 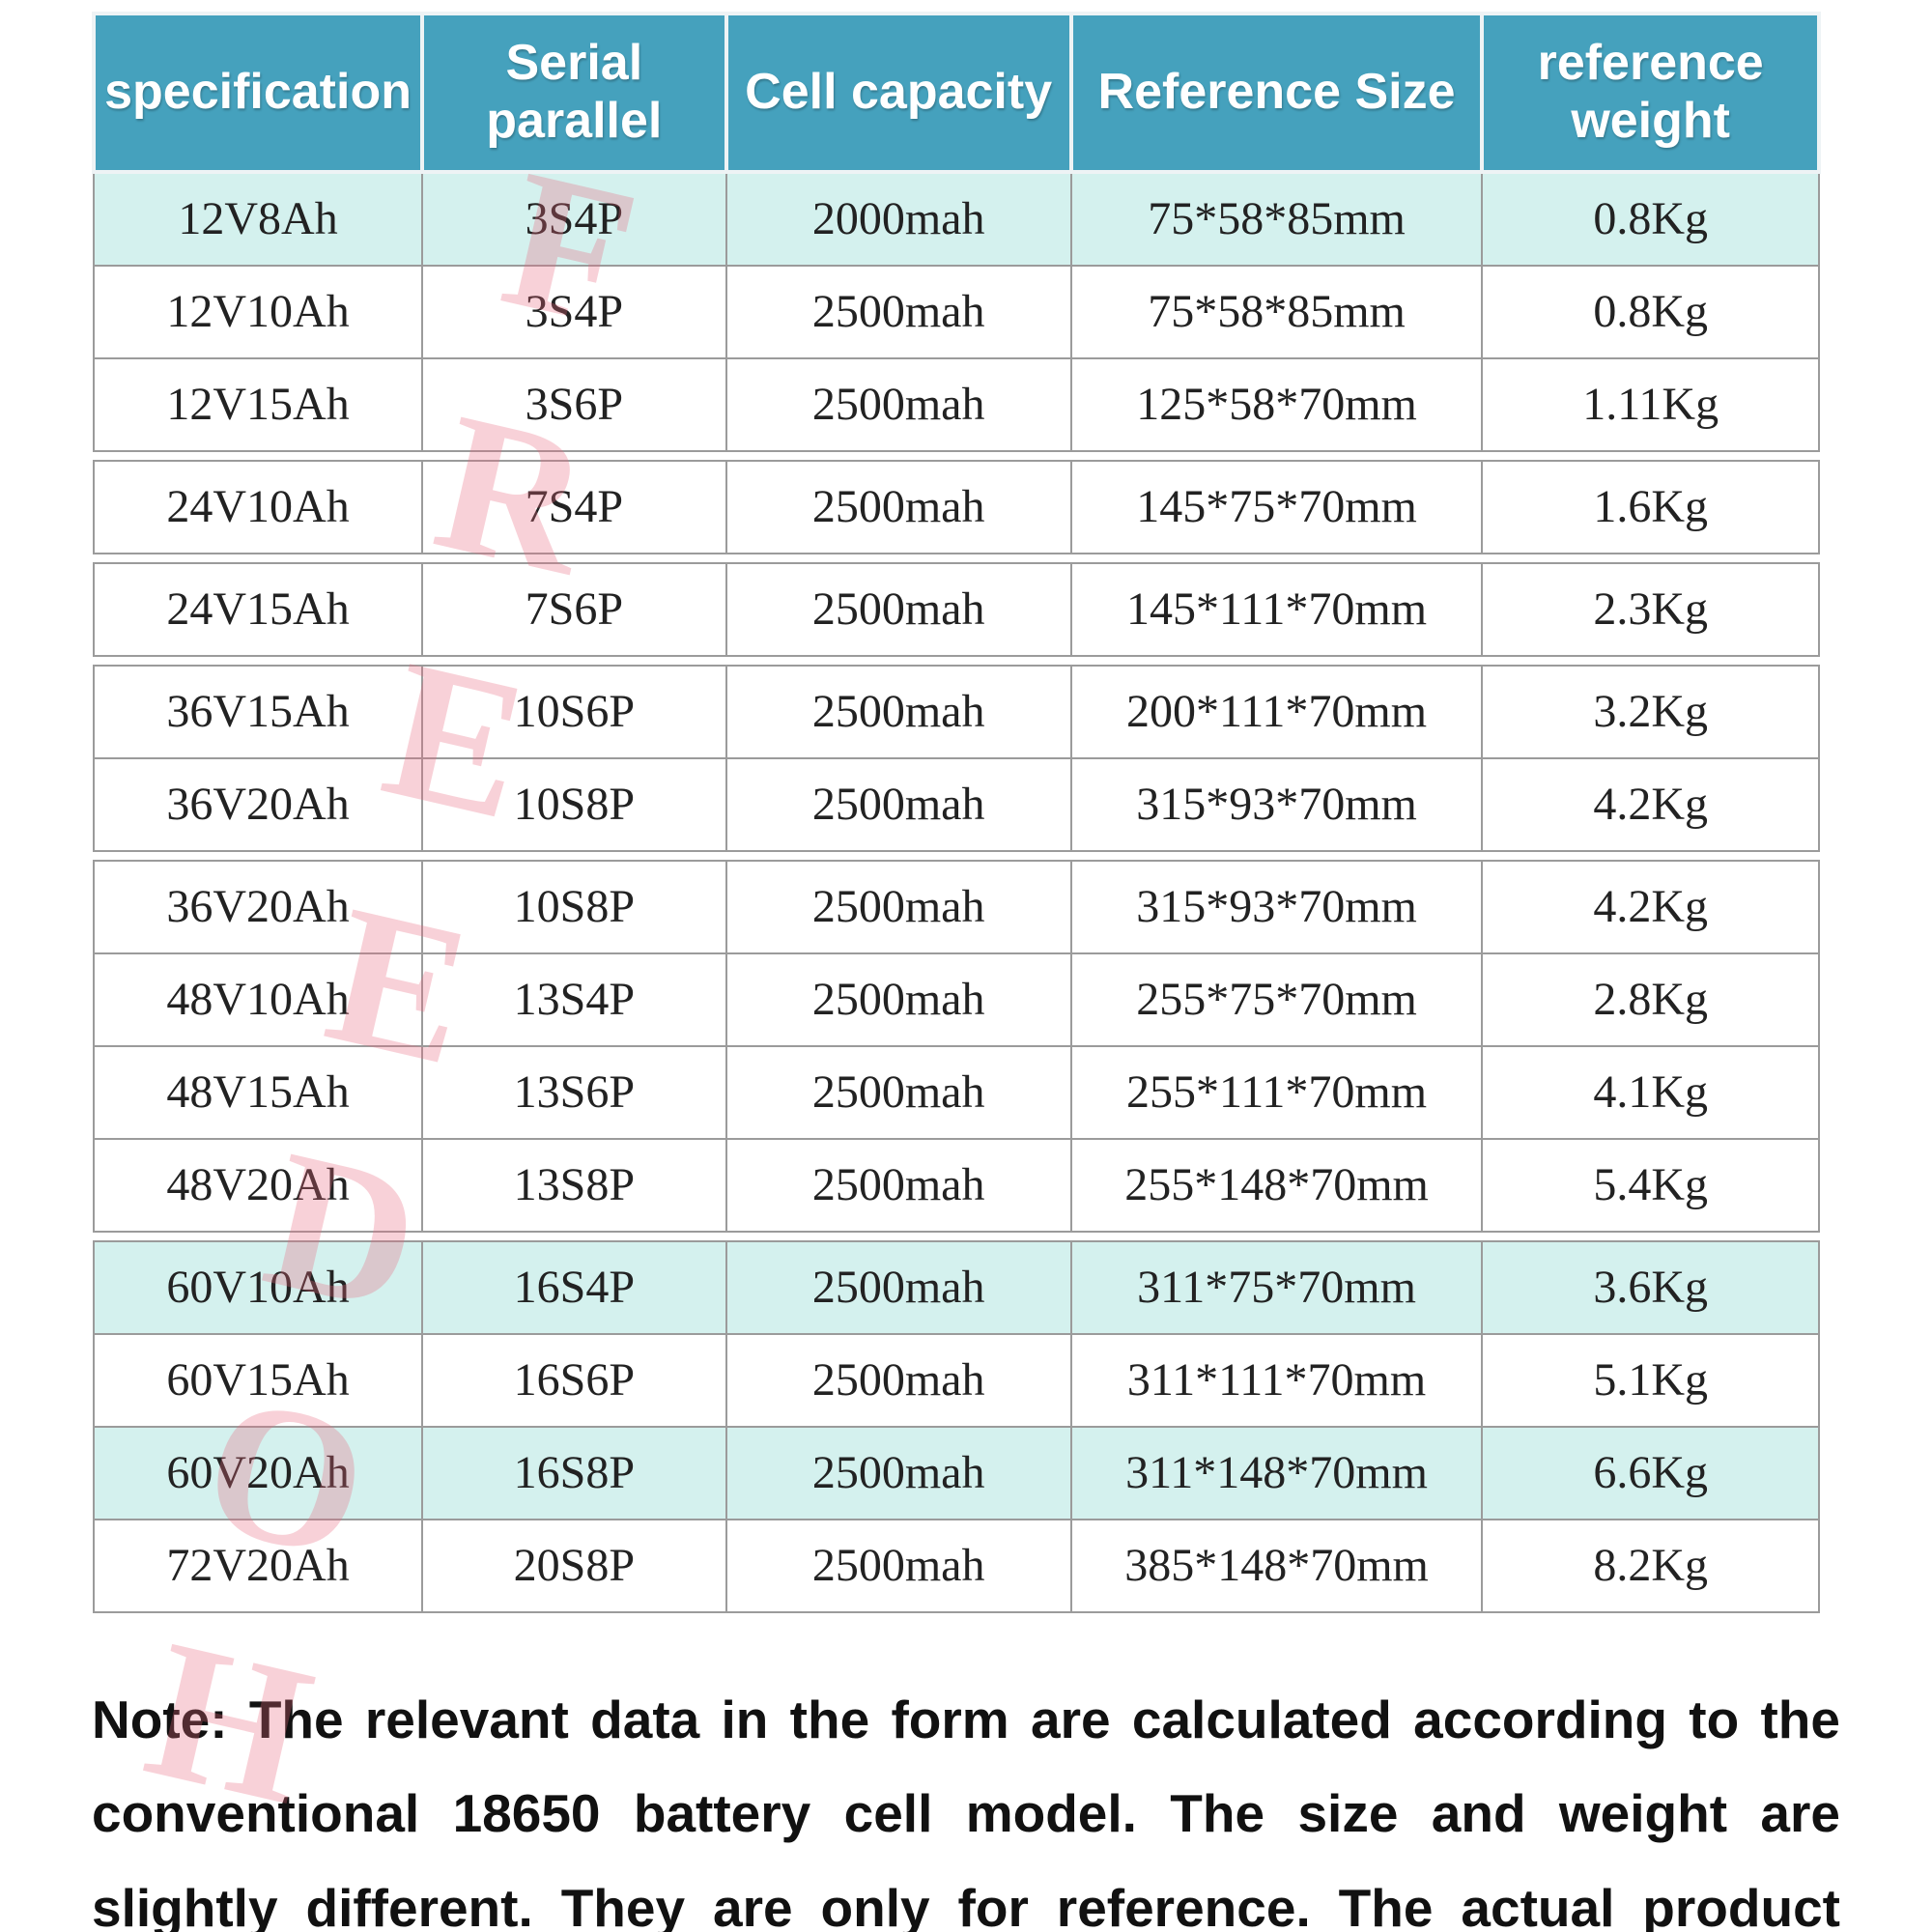 What do you see at coordinates (574, 1565) in the screenshot?
I see `cell-serial-parallel: 20S8P` at bounding box center [574, 1565].